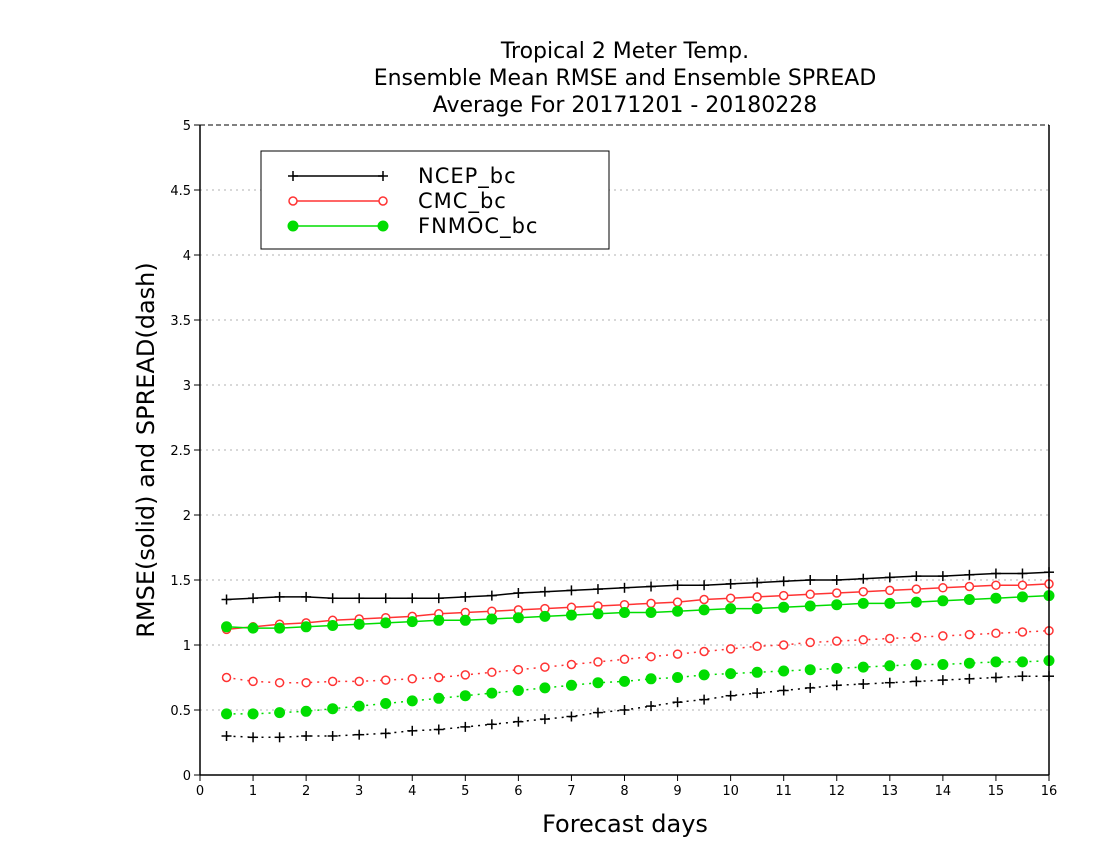 This screenshot has height=855, width=1100. Describe the element at coordinates (200, 791) in the screenshot. I see `x-tick-label: 0` at that location.